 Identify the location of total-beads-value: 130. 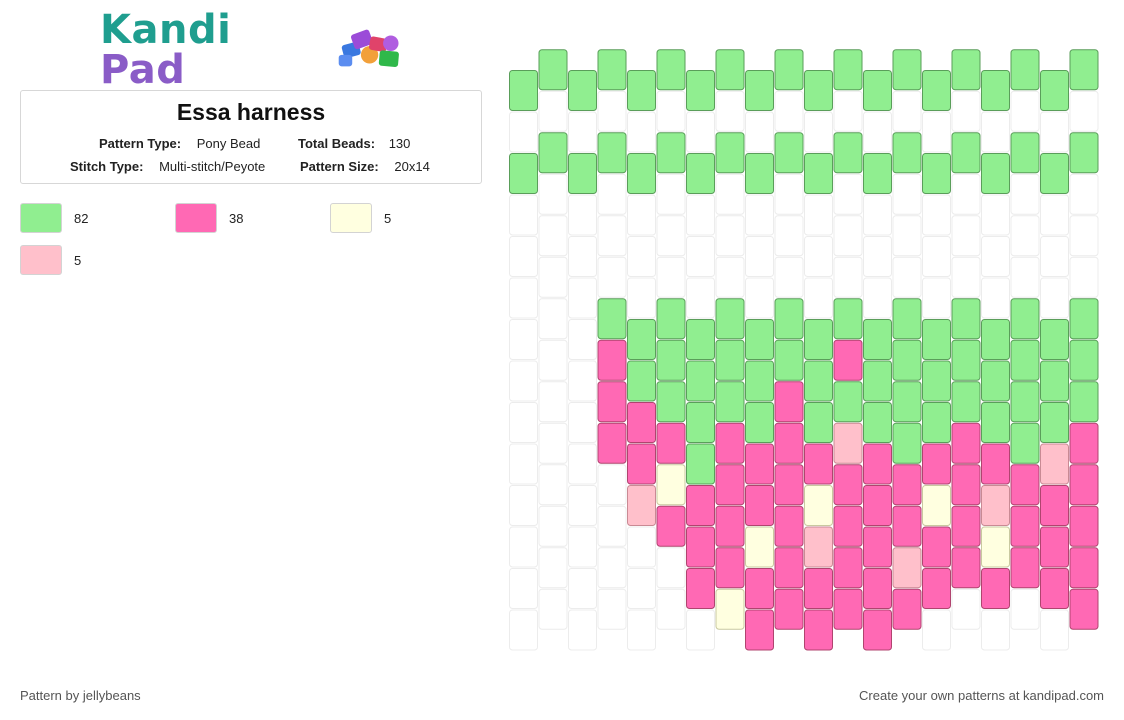
(399, 143).